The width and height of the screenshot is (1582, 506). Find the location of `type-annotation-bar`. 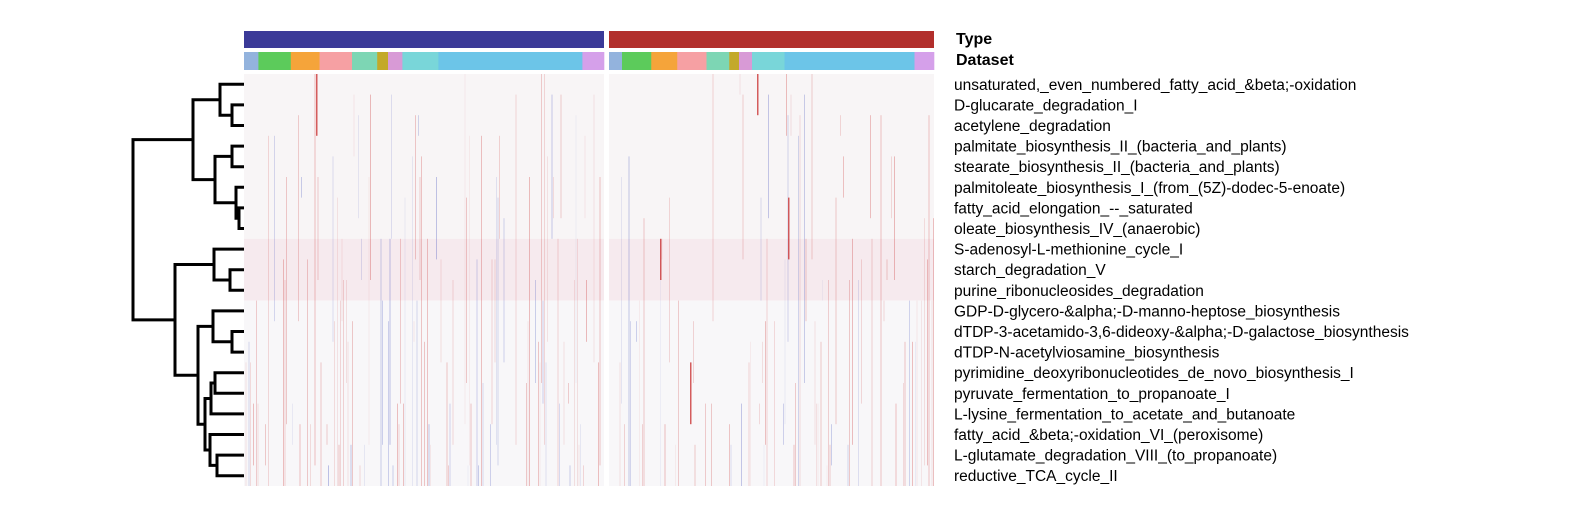

type-annotation-bar is located at coordinates (589, 39).